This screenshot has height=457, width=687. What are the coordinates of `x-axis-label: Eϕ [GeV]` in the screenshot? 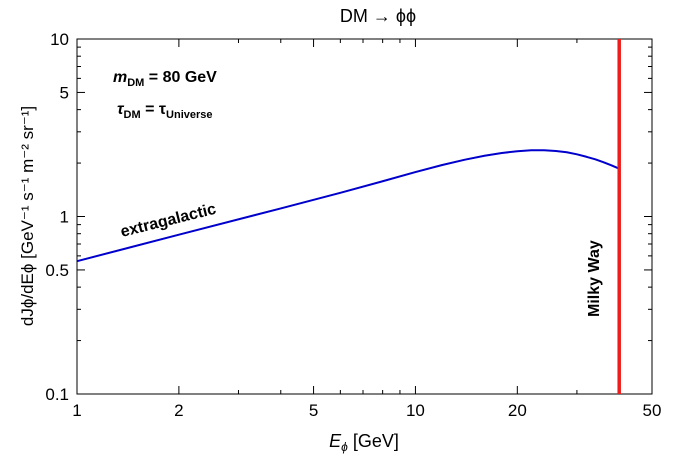 It's located at (364, 442).